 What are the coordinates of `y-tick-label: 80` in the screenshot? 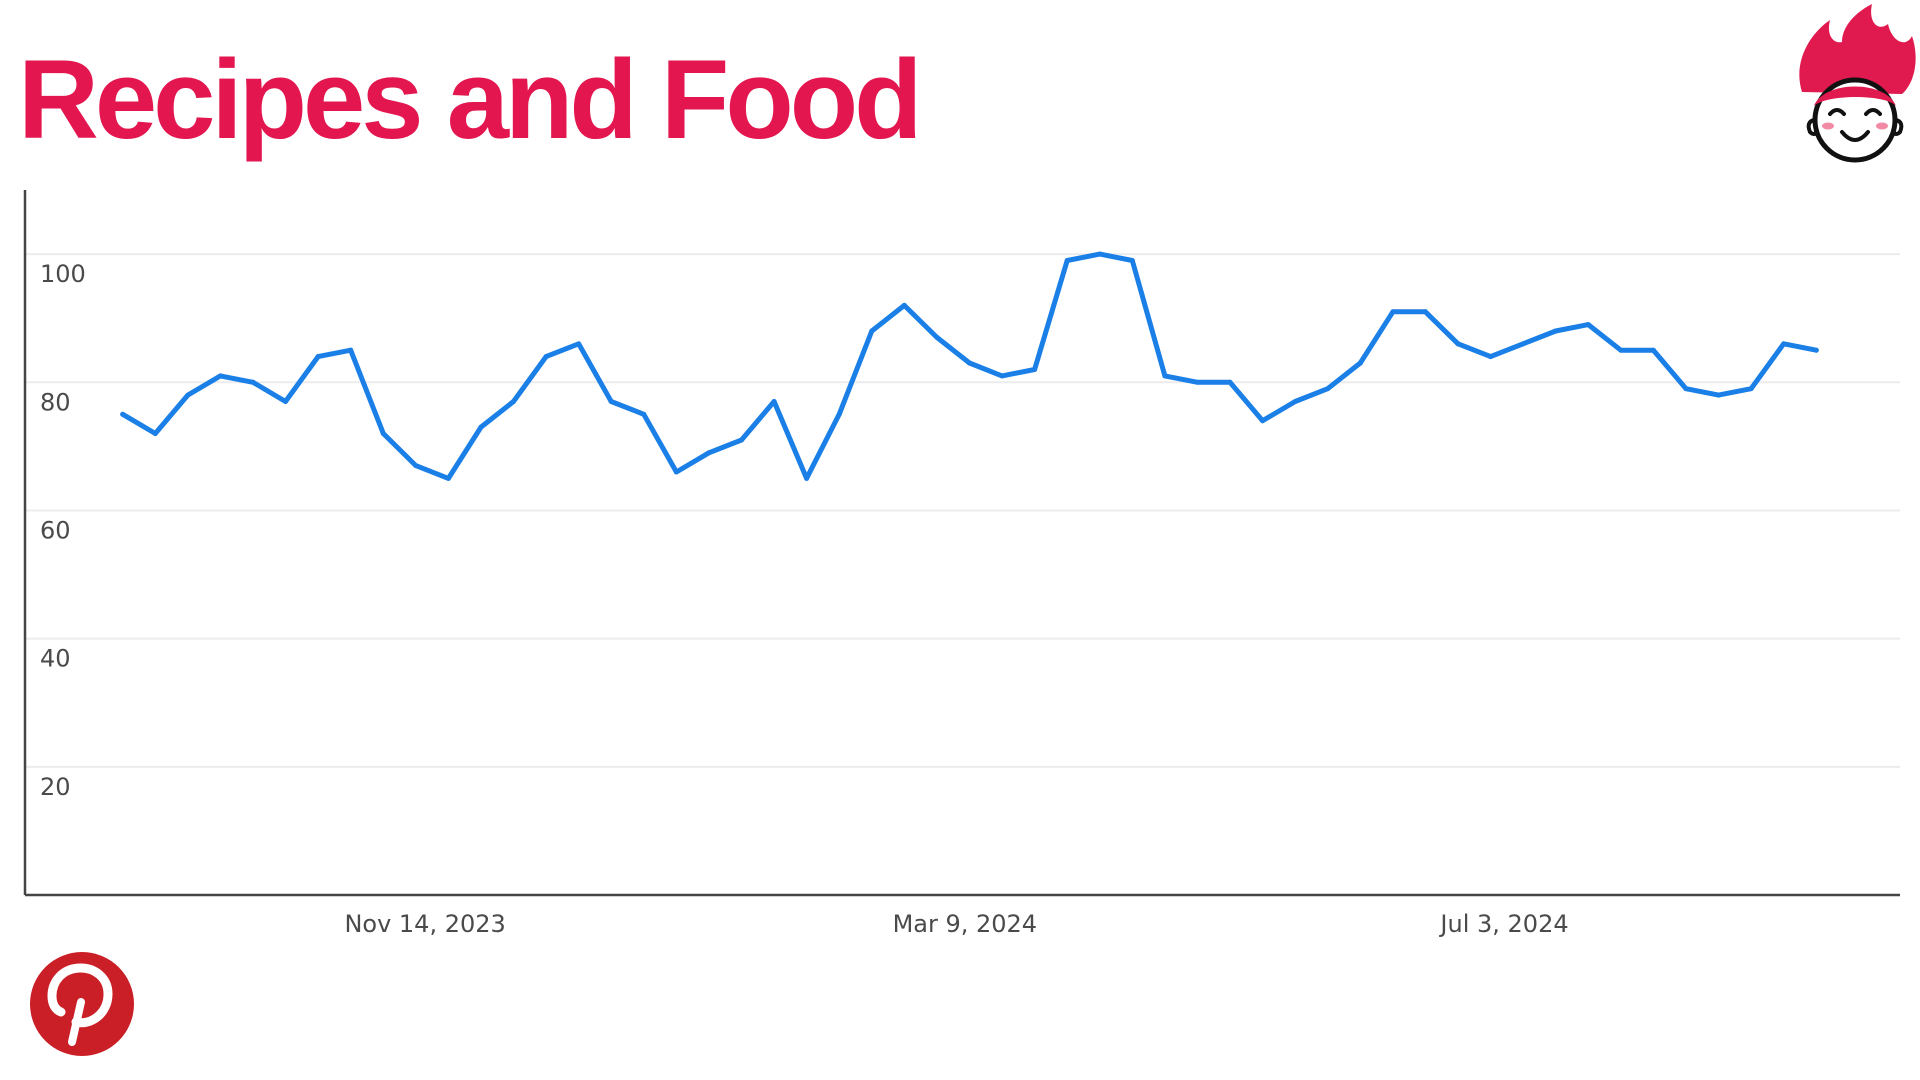 It's located at (55, 402).